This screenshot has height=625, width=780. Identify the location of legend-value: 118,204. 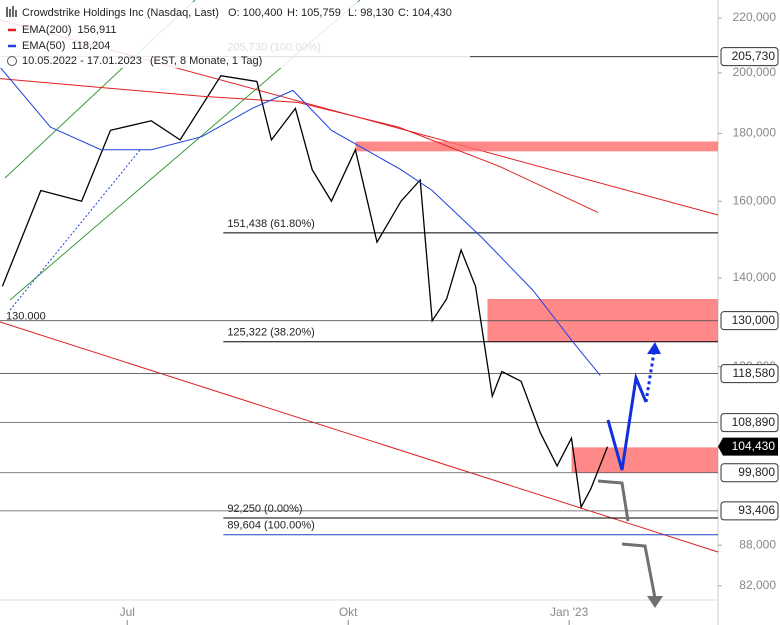
(90, 46).